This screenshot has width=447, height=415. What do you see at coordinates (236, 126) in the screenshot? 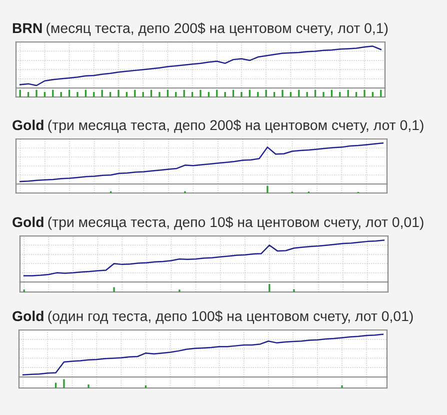
I see `chart-subtitle: (три месяца теста, депо 200$ на центовом счету, лот 0,1)` at bounding box center [236, 126].